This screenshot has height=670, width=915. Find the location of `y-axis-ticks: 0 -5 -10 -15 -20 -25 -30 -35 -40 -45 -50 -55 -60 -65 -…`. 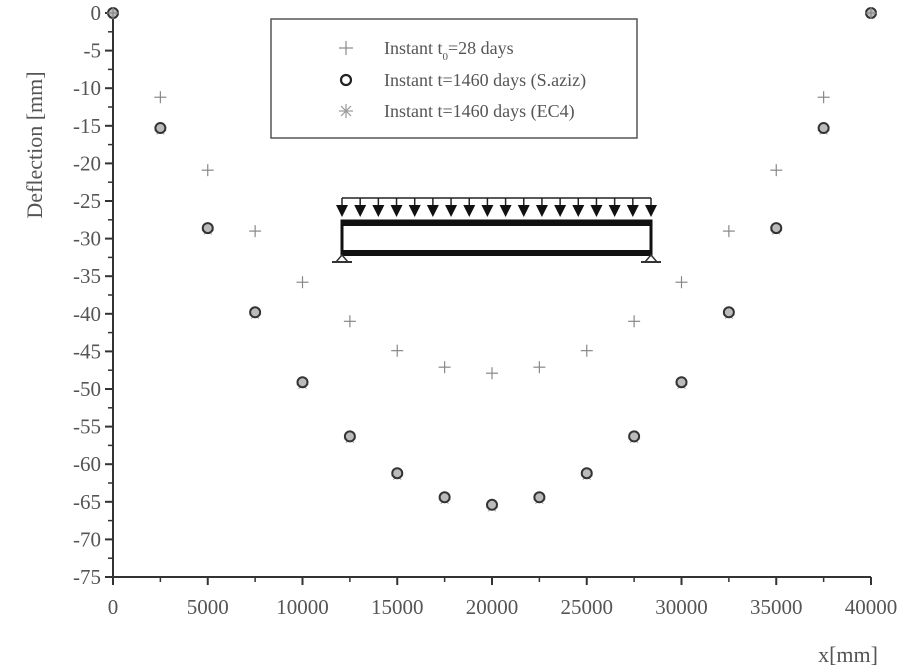

y-axis-ticks: 0 -5 -10 -15 -20 -25 -30 -35 -40 -45 -50 -55 -60 -65 -… is located at coordinates (93, 295).